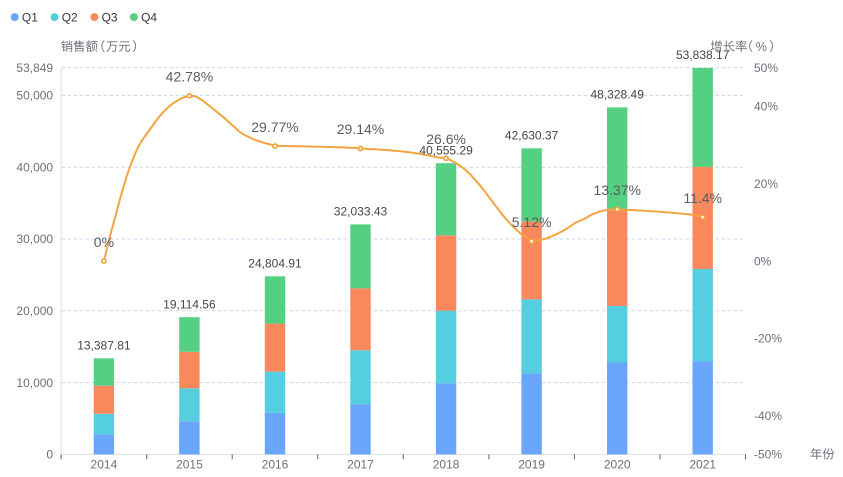 The width and height of the screenshot is (843, 477). What do you see at coordinates (703, 55) in the screenshot?
I see `svg-text: 53,838.17` at bounding box center [703, 55].